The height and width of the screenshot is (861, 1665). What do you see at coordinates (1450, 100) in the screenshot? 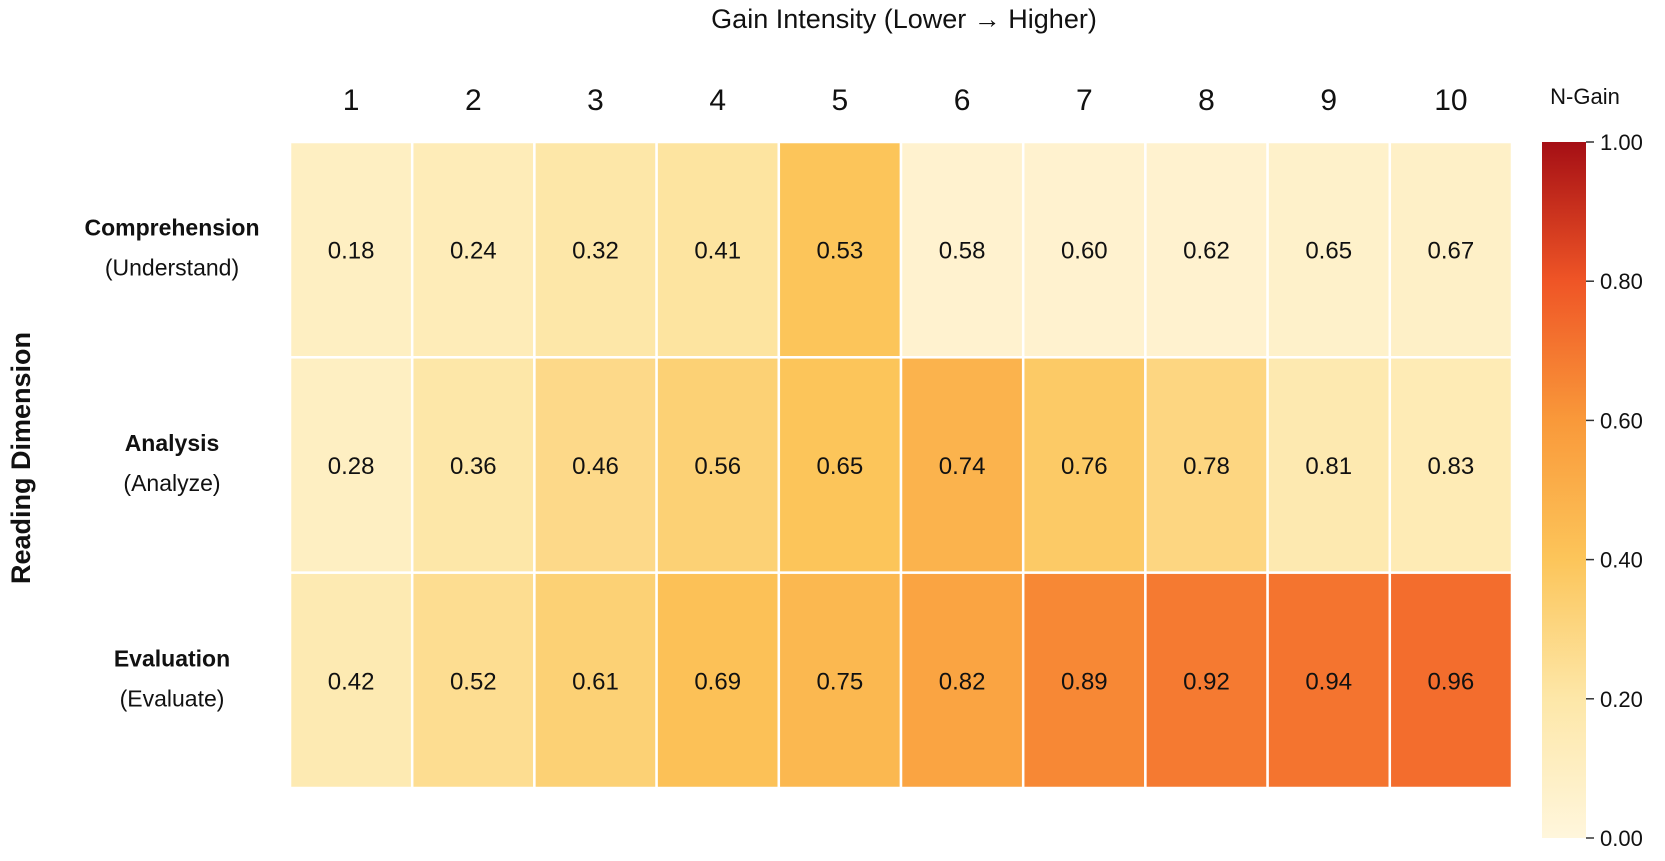
I see `column-label: 10` at bounding box center [1450, 100].